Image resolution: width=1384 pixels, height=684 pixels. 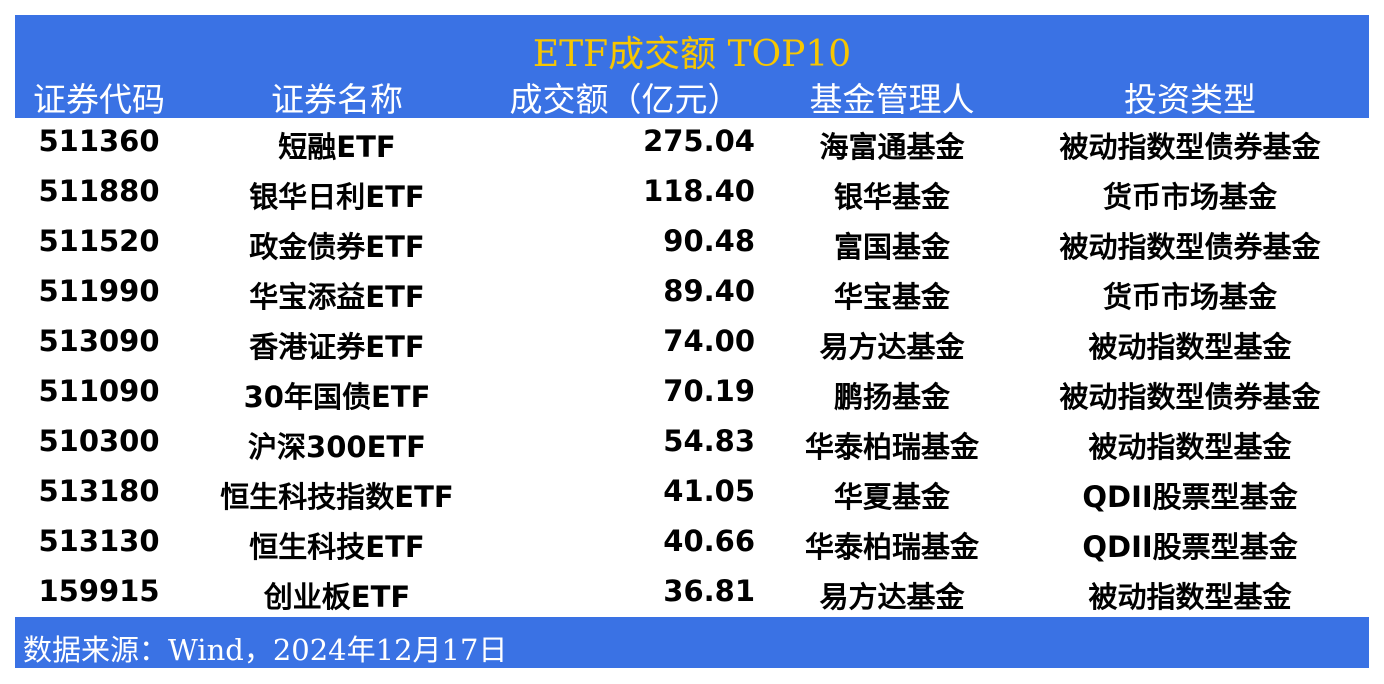 What do you see at coordinates (709, 541) in the screenshot?
I see `cell-amount: 40.66` at bounding box center [709, 541].